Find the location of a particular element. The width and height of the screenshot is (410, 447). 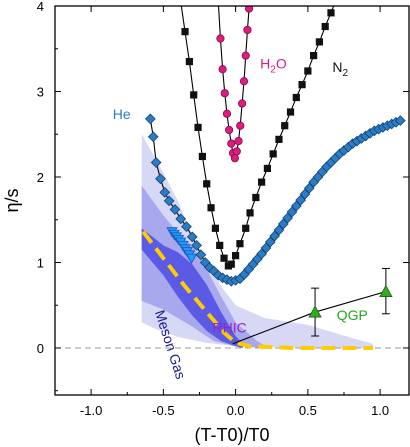

annotation-rhic: RHIC is located at coordinates (229, 328).